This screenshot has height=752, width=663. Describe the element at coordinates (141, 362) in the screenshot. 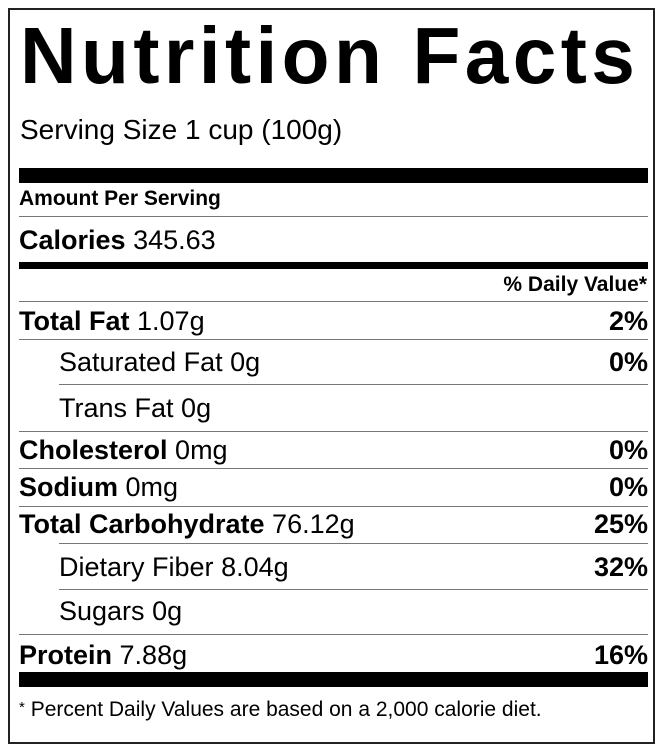

I see `nutrient-label: Saturated Fat` at that location.